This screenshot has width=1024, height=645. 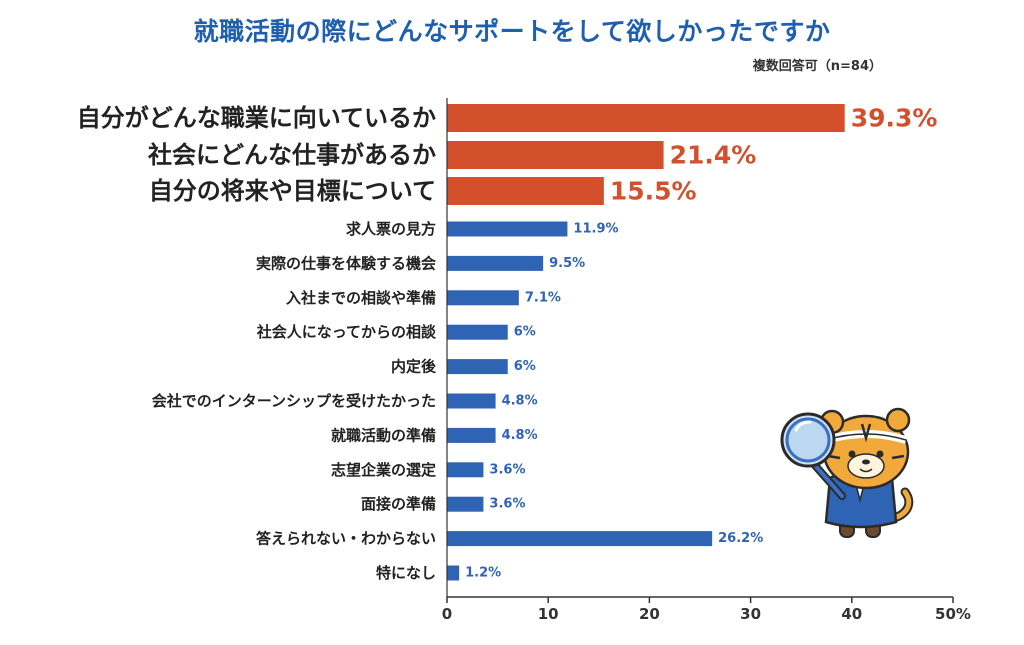 I want to click on category-label: 面接の準備, so click(x=398, y=504).